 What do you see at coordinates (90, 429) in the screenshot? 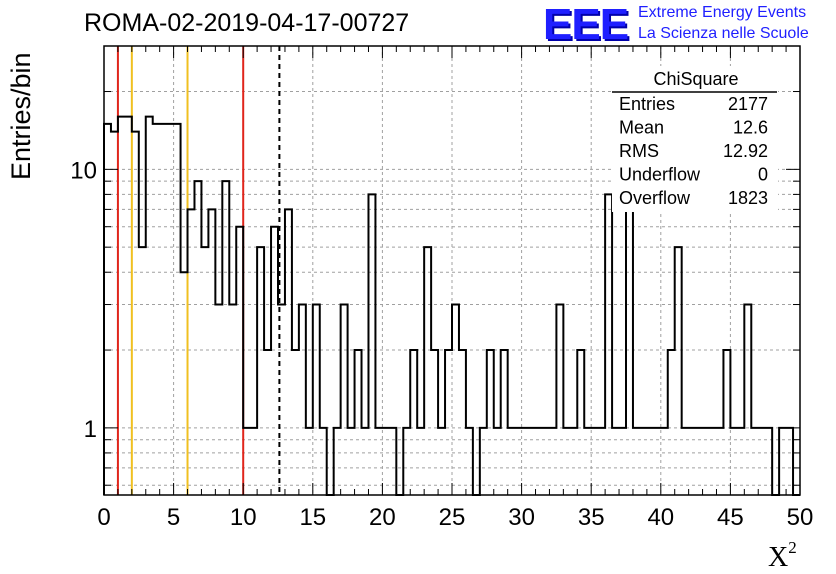
I see `y-tick-label: 1` at bounding box center [90, 429].